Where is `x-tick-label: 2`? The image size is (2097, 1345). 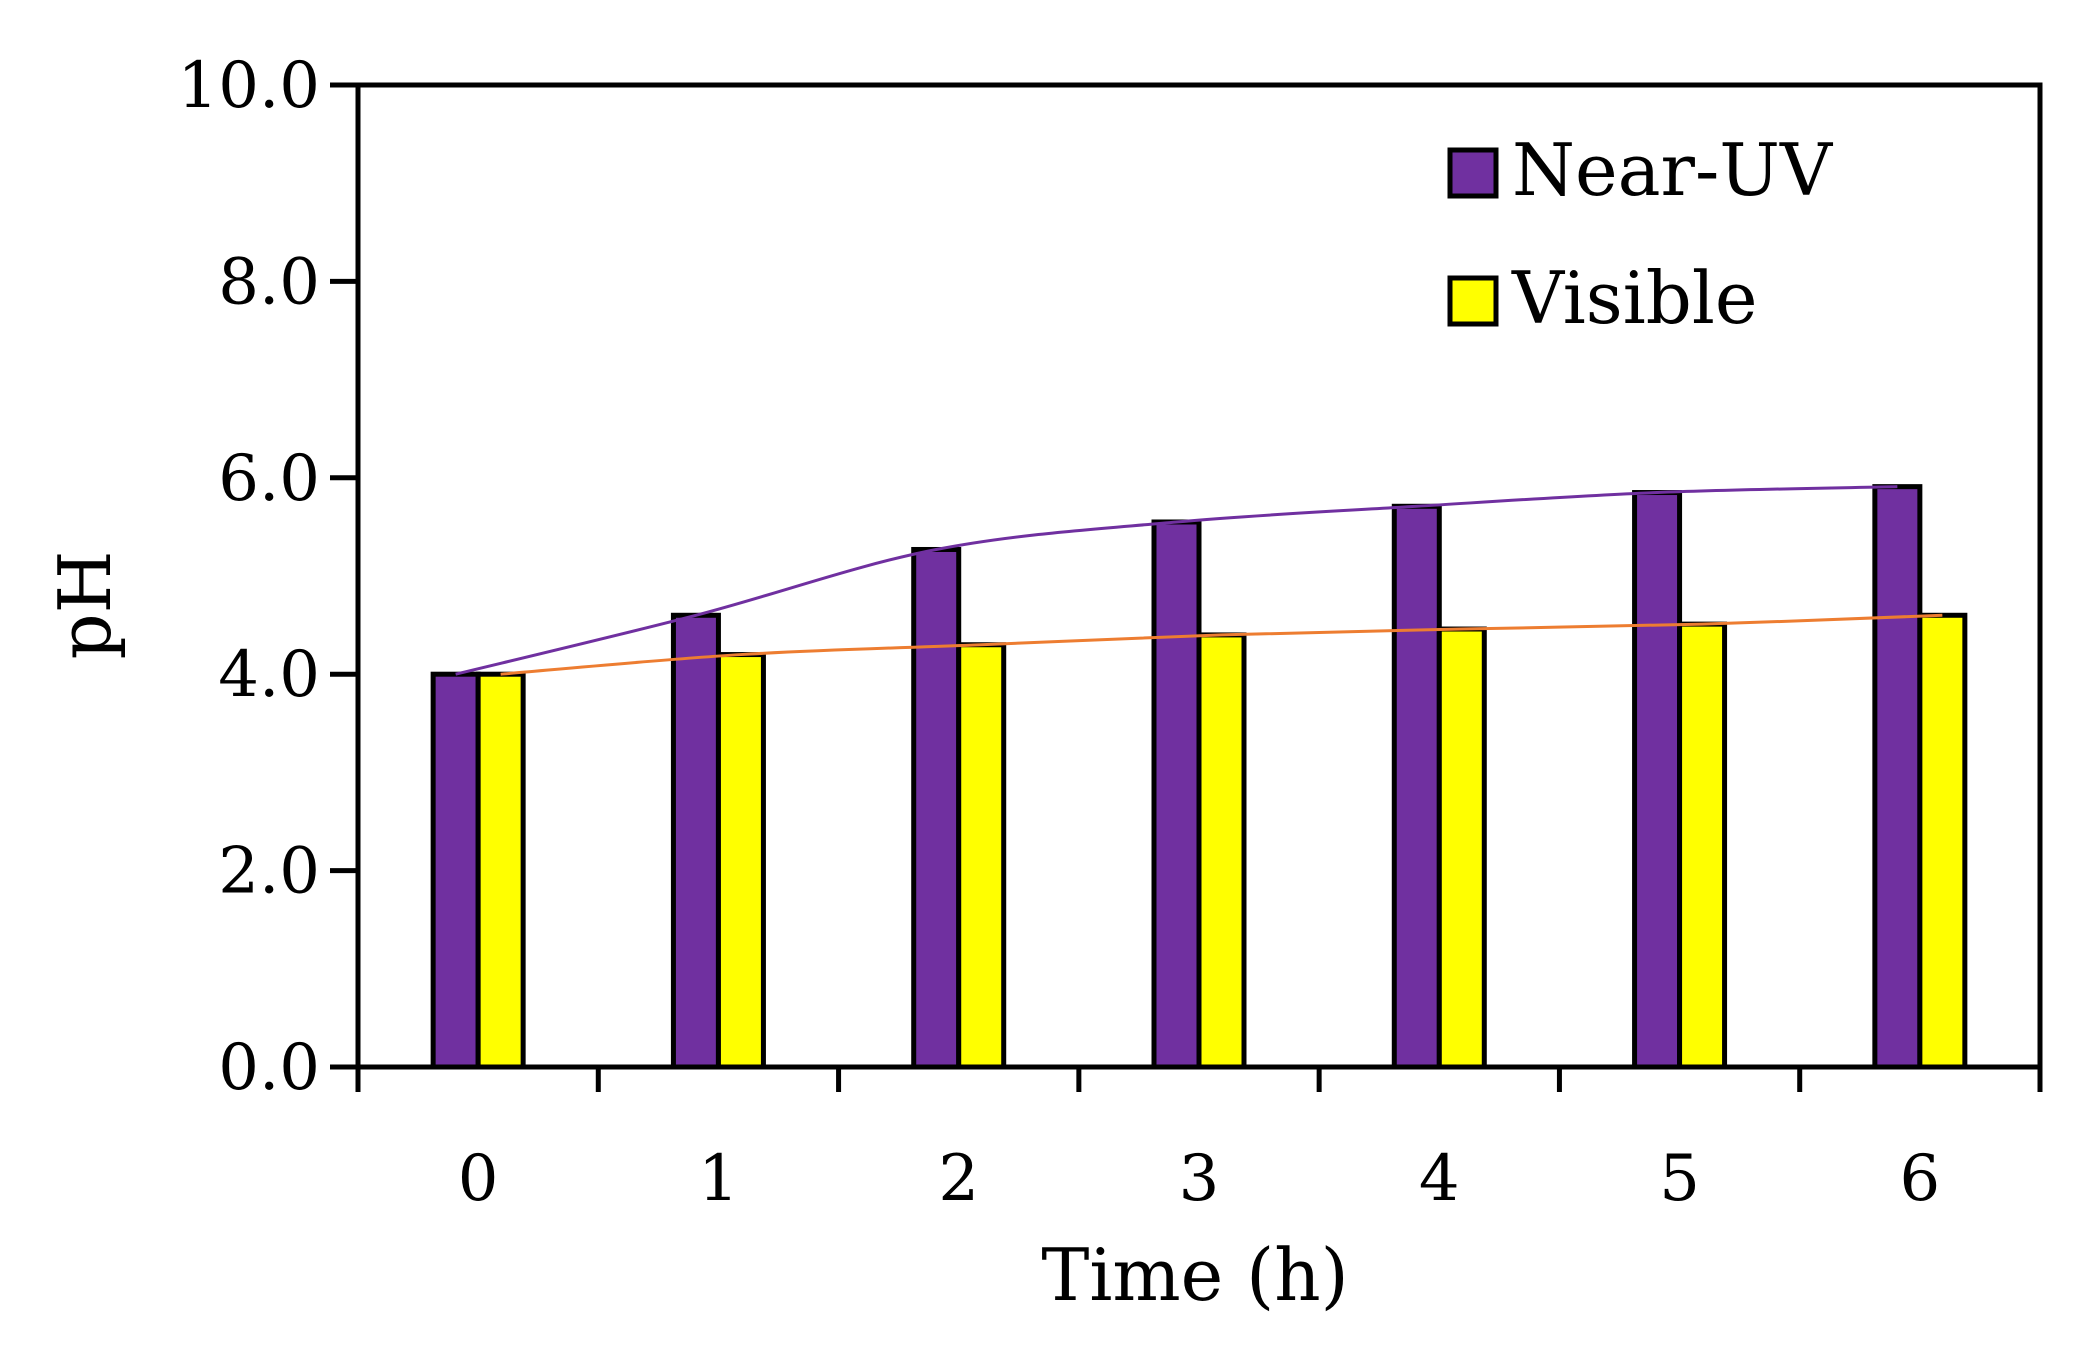
x-tick-label: 2 is located at coordinates (958, 1179).